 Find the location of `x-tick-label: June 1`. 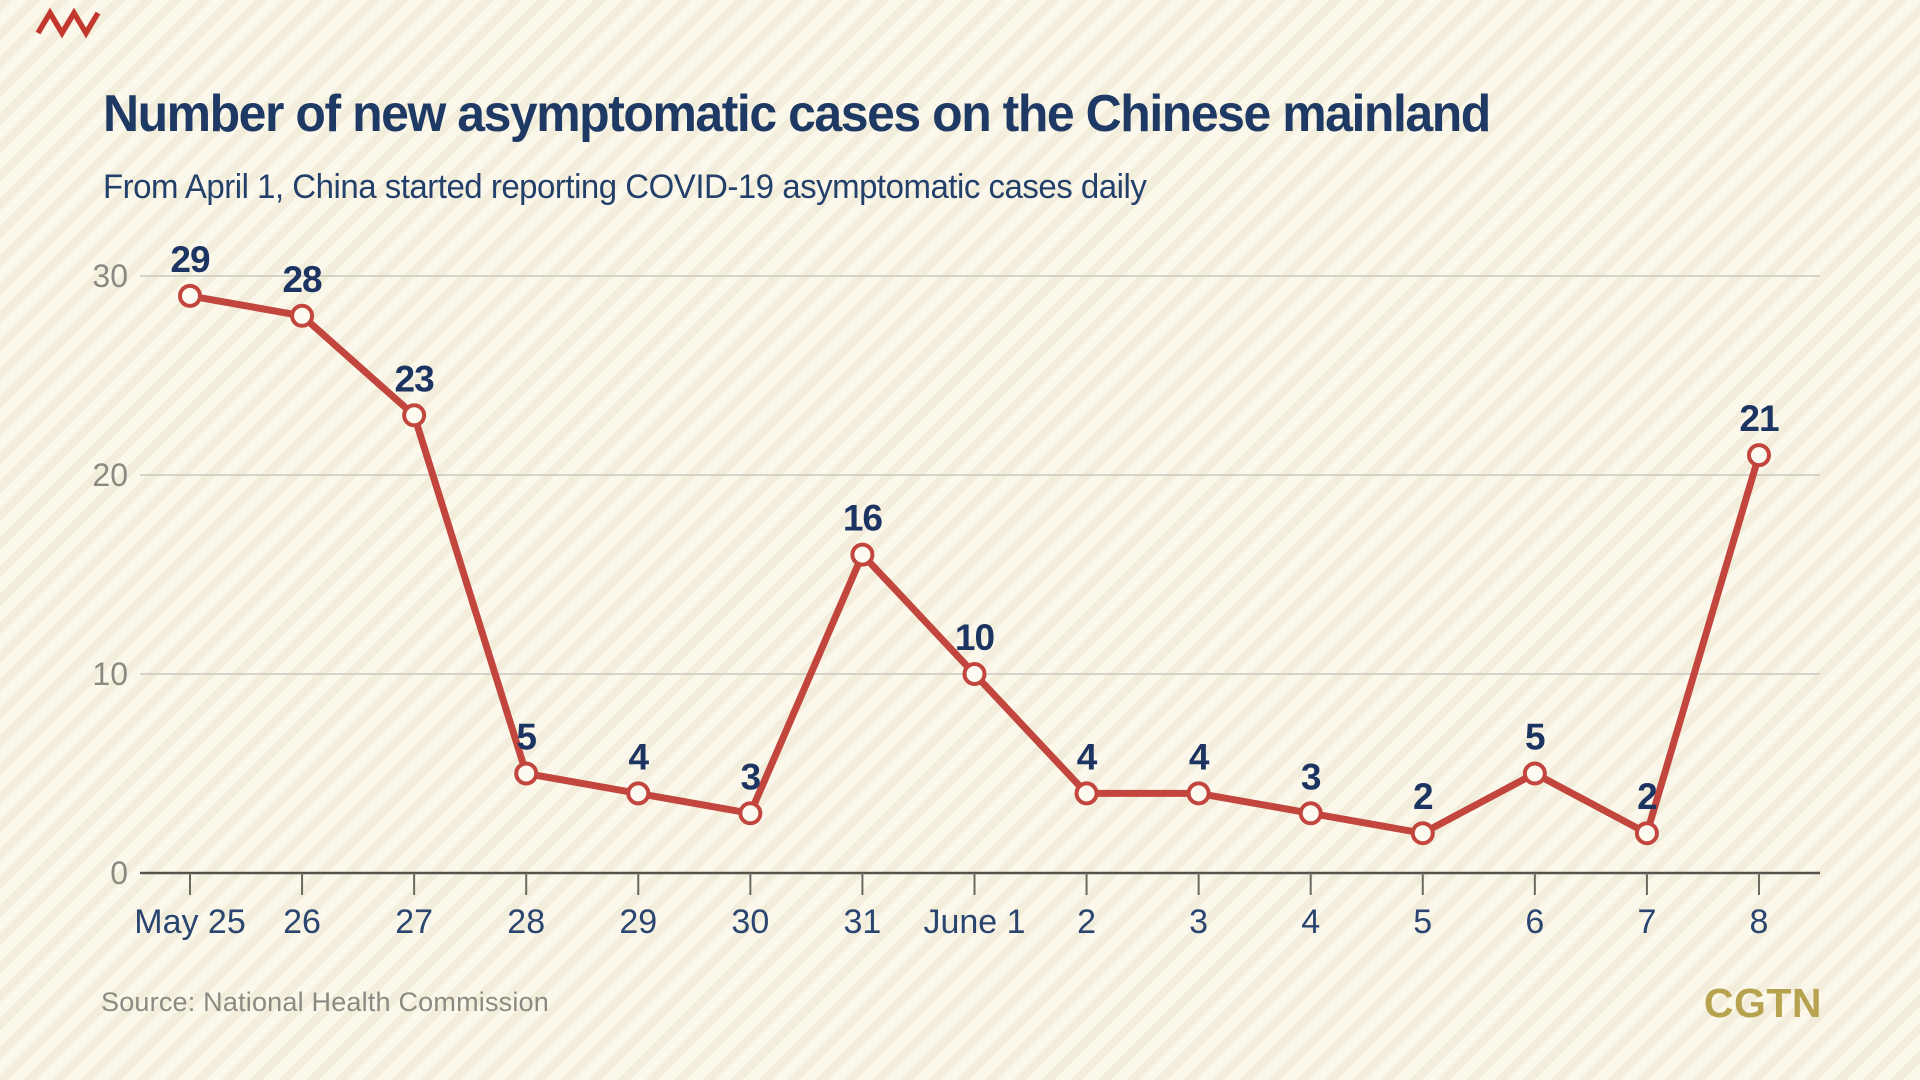

x-tick-label: June 1 is located at coordinates (974, 922).